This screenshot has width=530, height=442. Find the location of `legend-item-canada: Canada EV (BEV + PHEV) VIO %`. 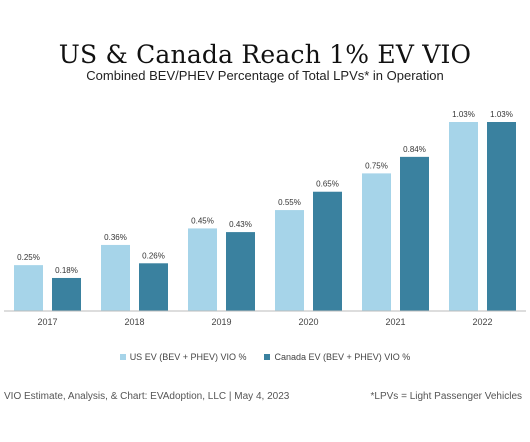

legend-item-canada: Canada EV (BEV + PHEV) VIO % is located at coordinates (337, 357).